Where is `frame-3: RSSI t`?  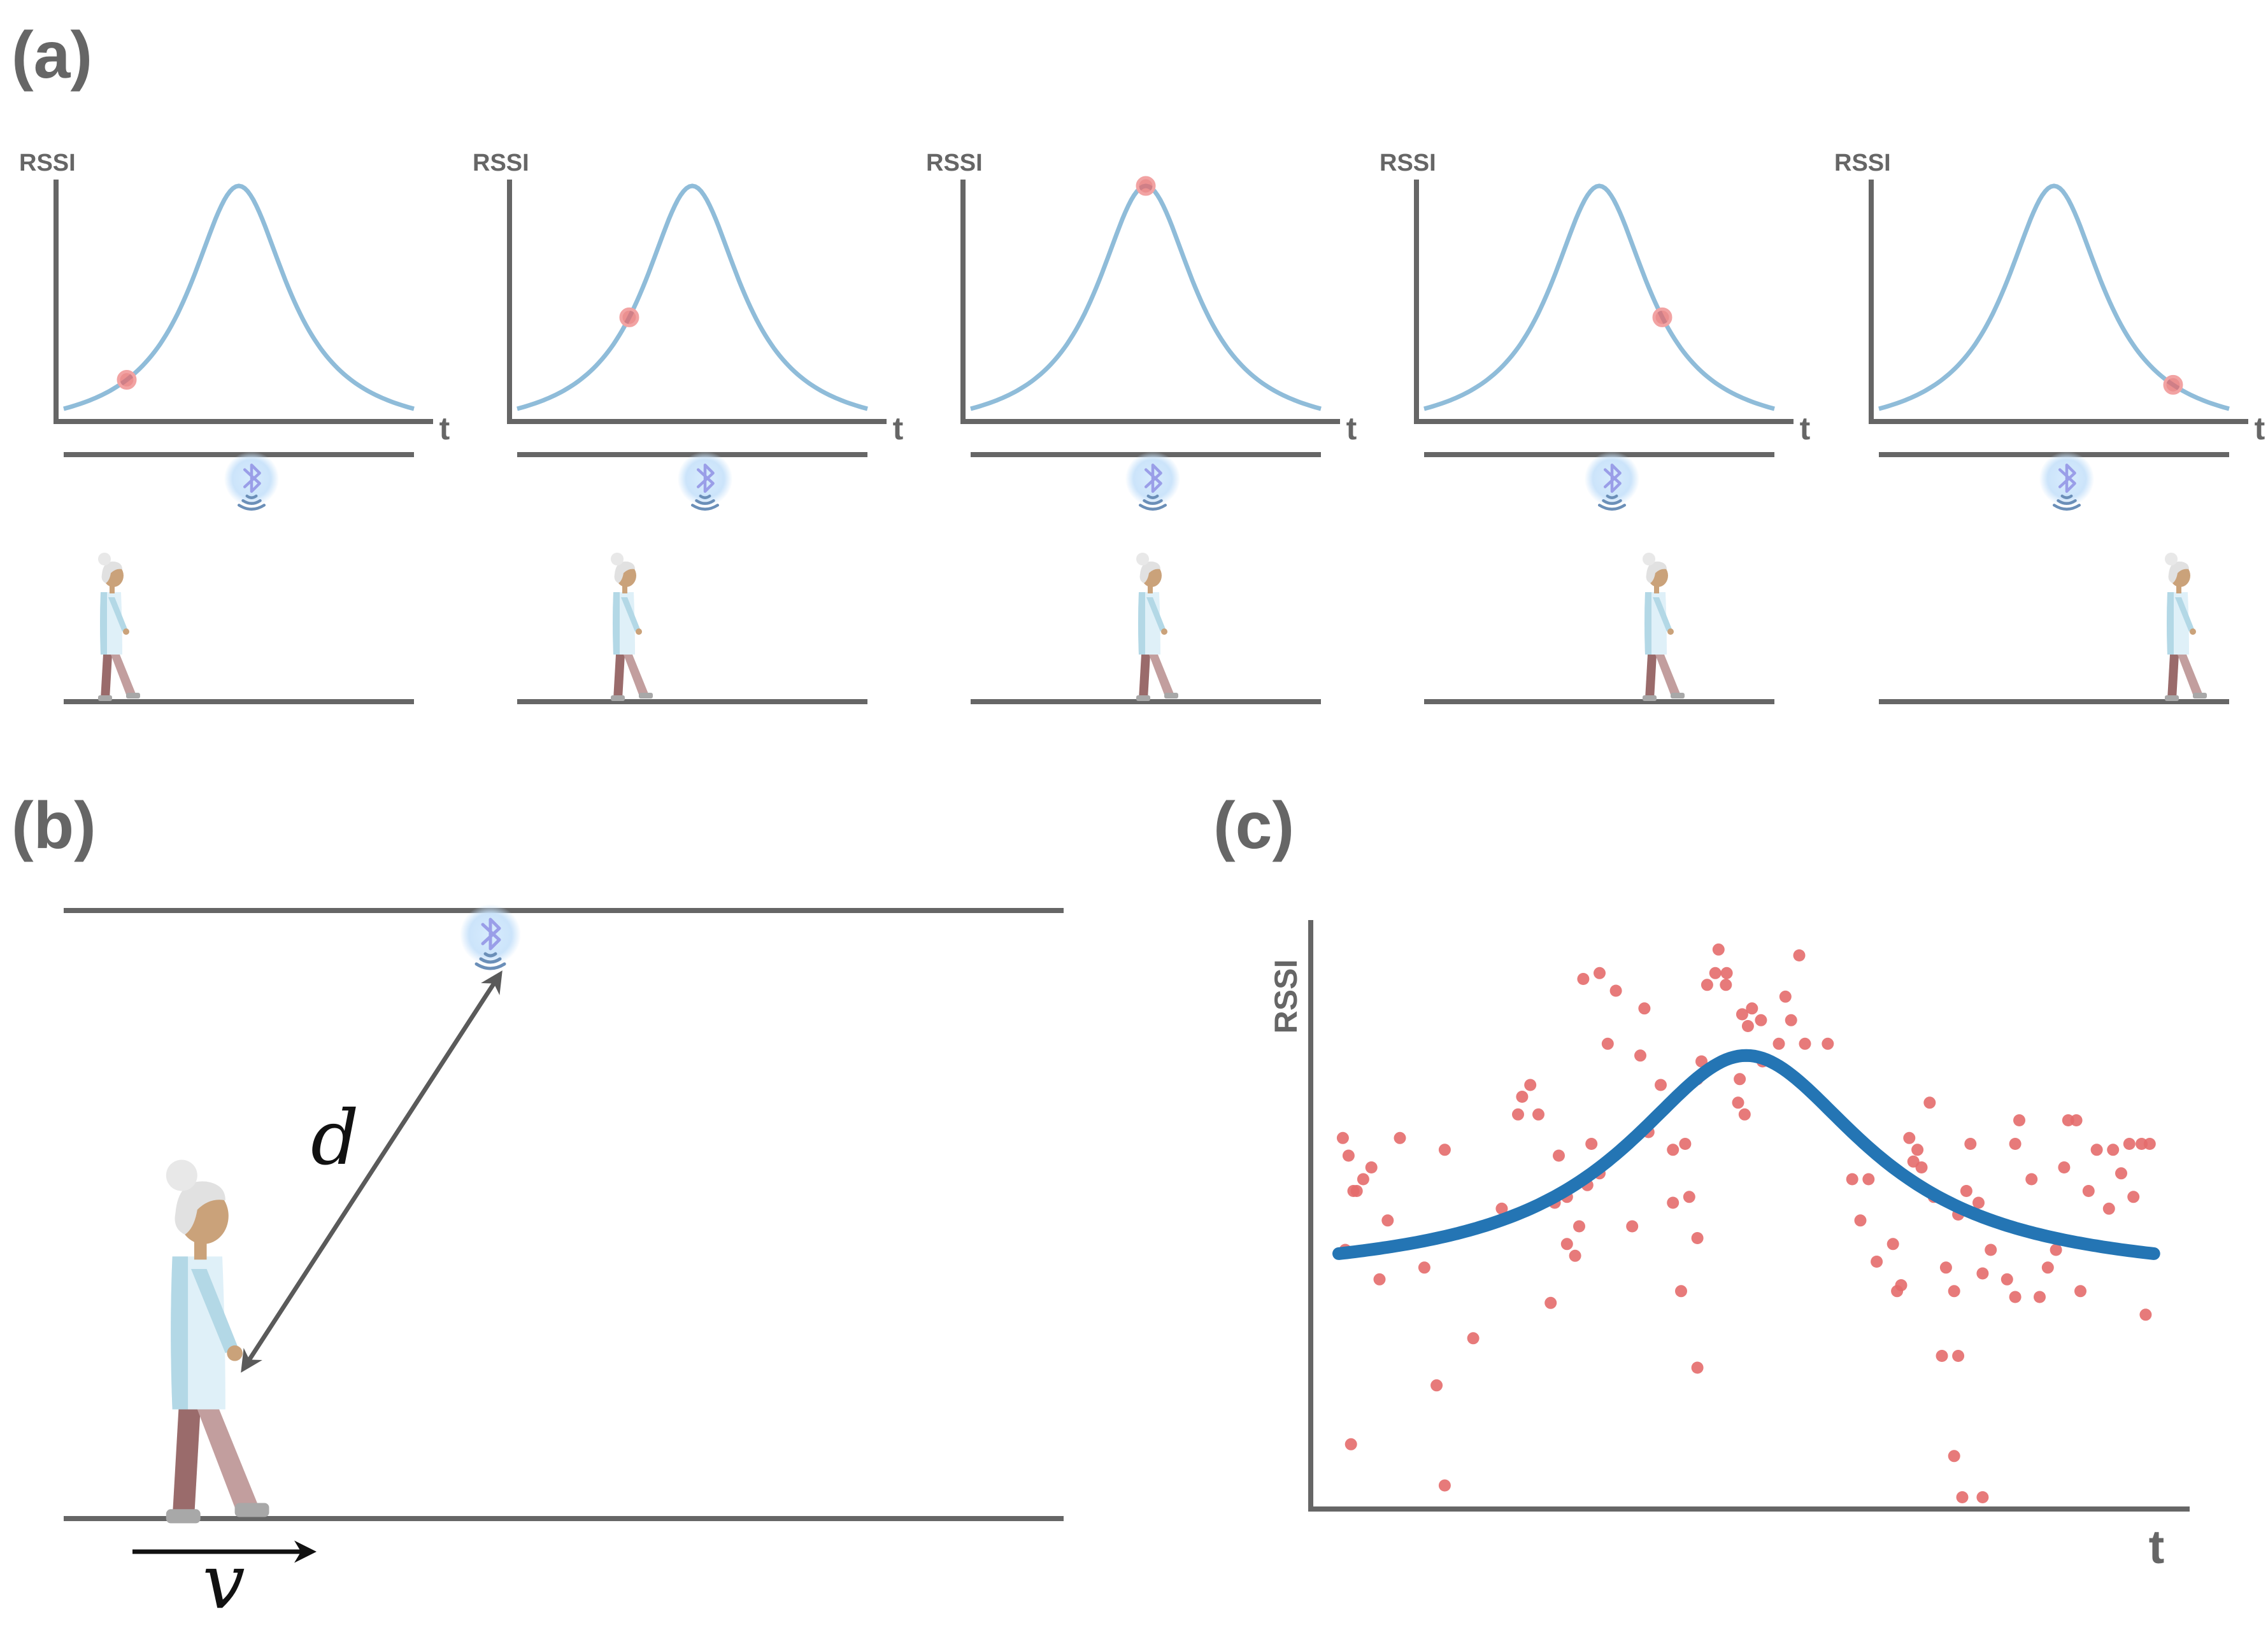
frame-3: RSSI t is located at coordinates (1141, 427).